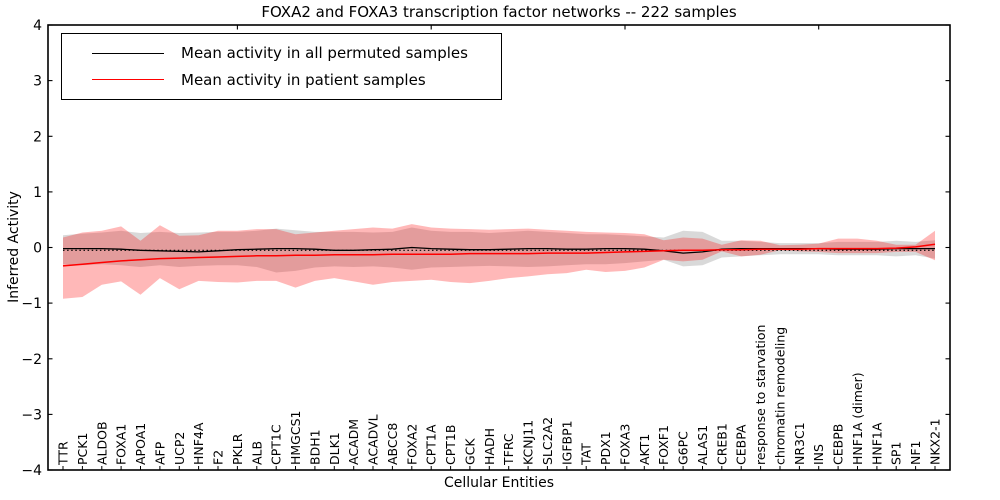 The image size is (1000, 500). What do you see at coordinates (508, 449) in the screenshot?
I see `x-tick-label: TFRC` at bounding box center [508, 449].